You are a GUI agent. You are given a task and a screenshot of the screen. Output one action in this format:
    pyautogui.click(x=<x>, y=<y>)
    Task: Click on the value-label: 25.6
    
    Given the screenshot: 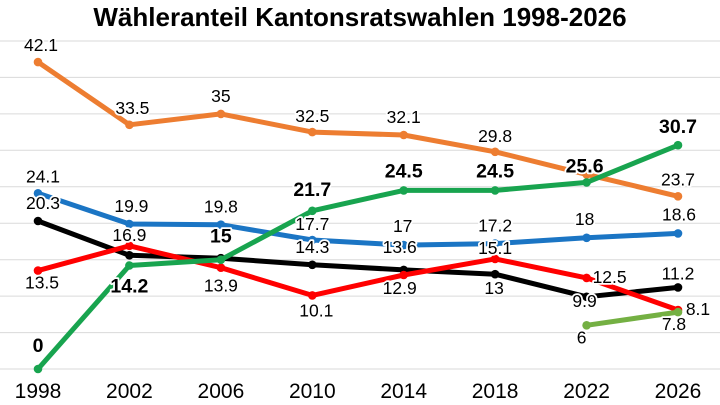 What is the action you would take?
    pyautogui.click(x=585, y=166)
    